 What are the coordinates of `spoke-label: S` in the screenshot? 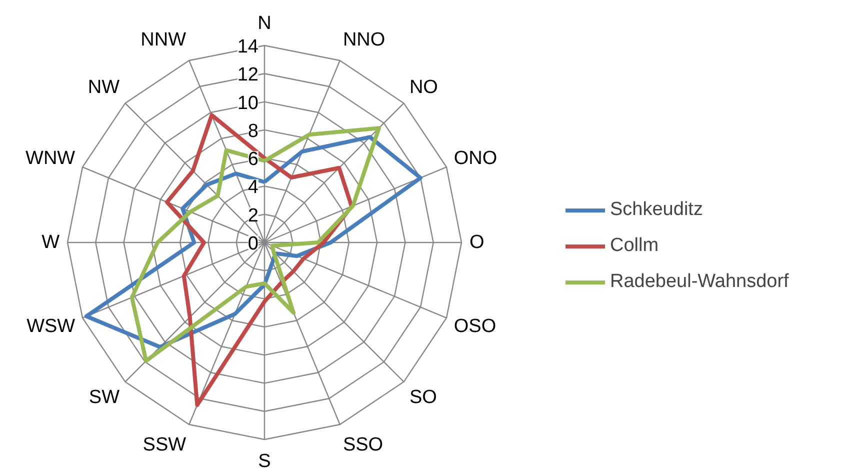 It's located at (264, 461).